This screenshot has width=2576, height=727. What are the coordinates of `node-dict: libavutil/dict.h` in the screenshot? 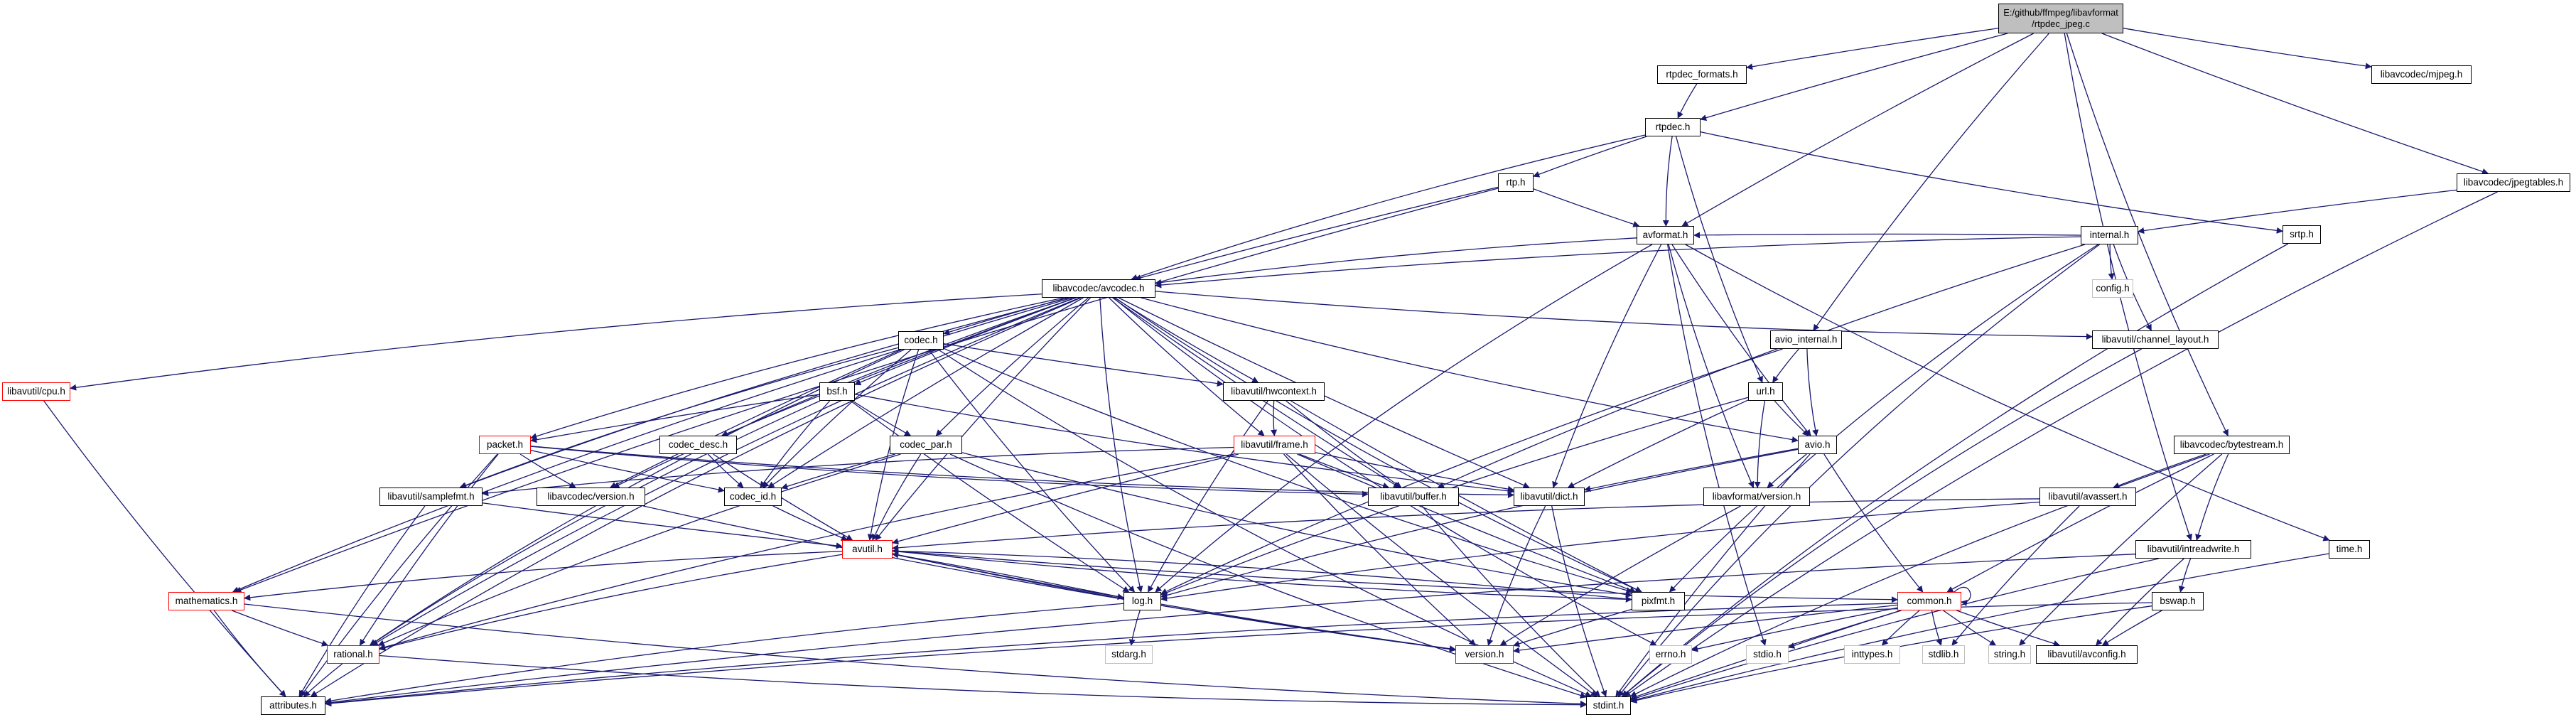 It's located at (1549, 497).